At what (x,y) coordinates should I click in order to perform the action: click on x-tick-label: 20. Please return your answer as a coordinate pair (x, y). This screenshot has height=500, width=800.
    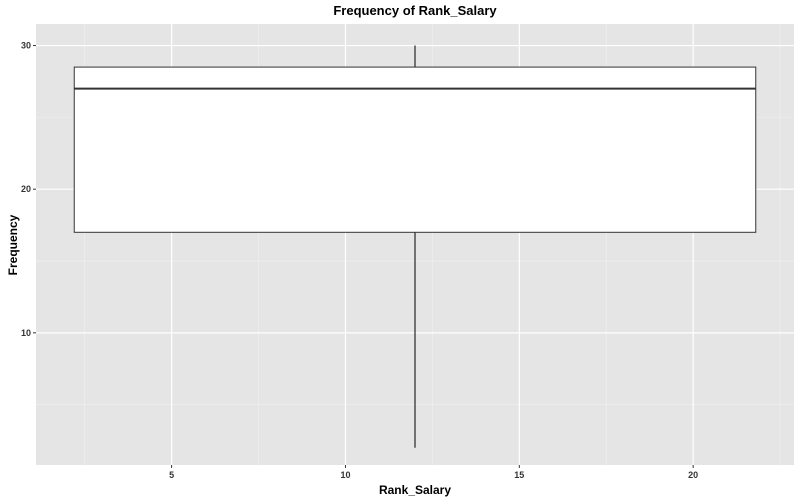
    Looking at the image, I should click on (693, 475).